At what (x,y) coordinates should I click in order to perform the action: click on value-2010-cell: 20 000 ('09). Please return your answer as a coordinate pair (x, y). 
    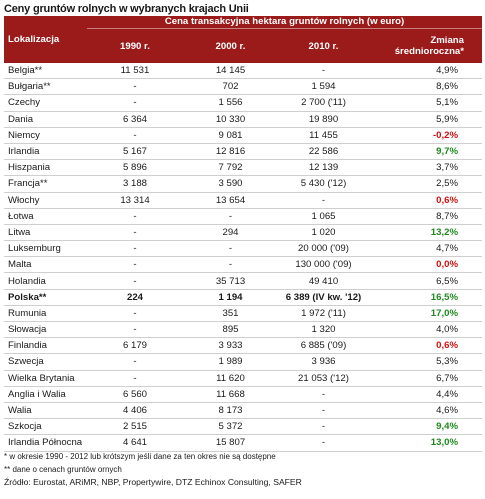
    Looking at the image, I should click on (323, 249).